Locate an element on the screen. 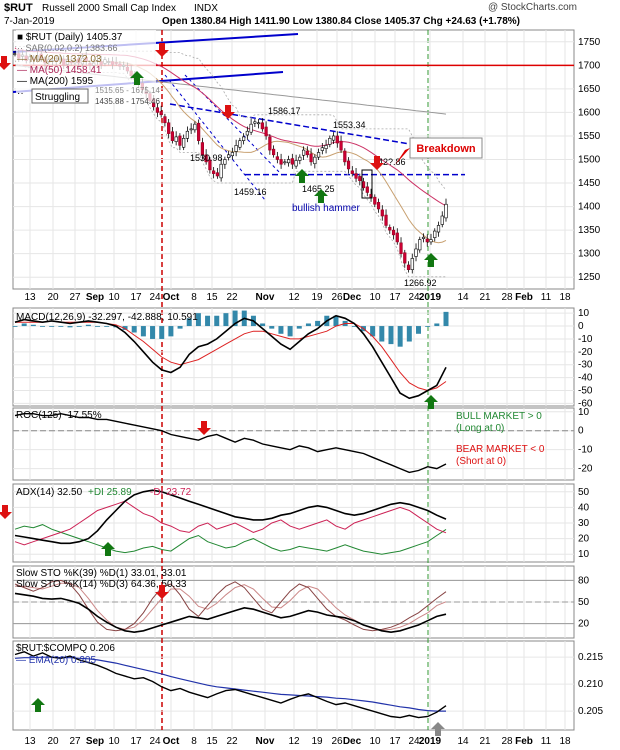 This screenshot has width=620, height=750. legend-pc-values-2: 1435.88 - 1754.46 is located at coordinates (127, 101).